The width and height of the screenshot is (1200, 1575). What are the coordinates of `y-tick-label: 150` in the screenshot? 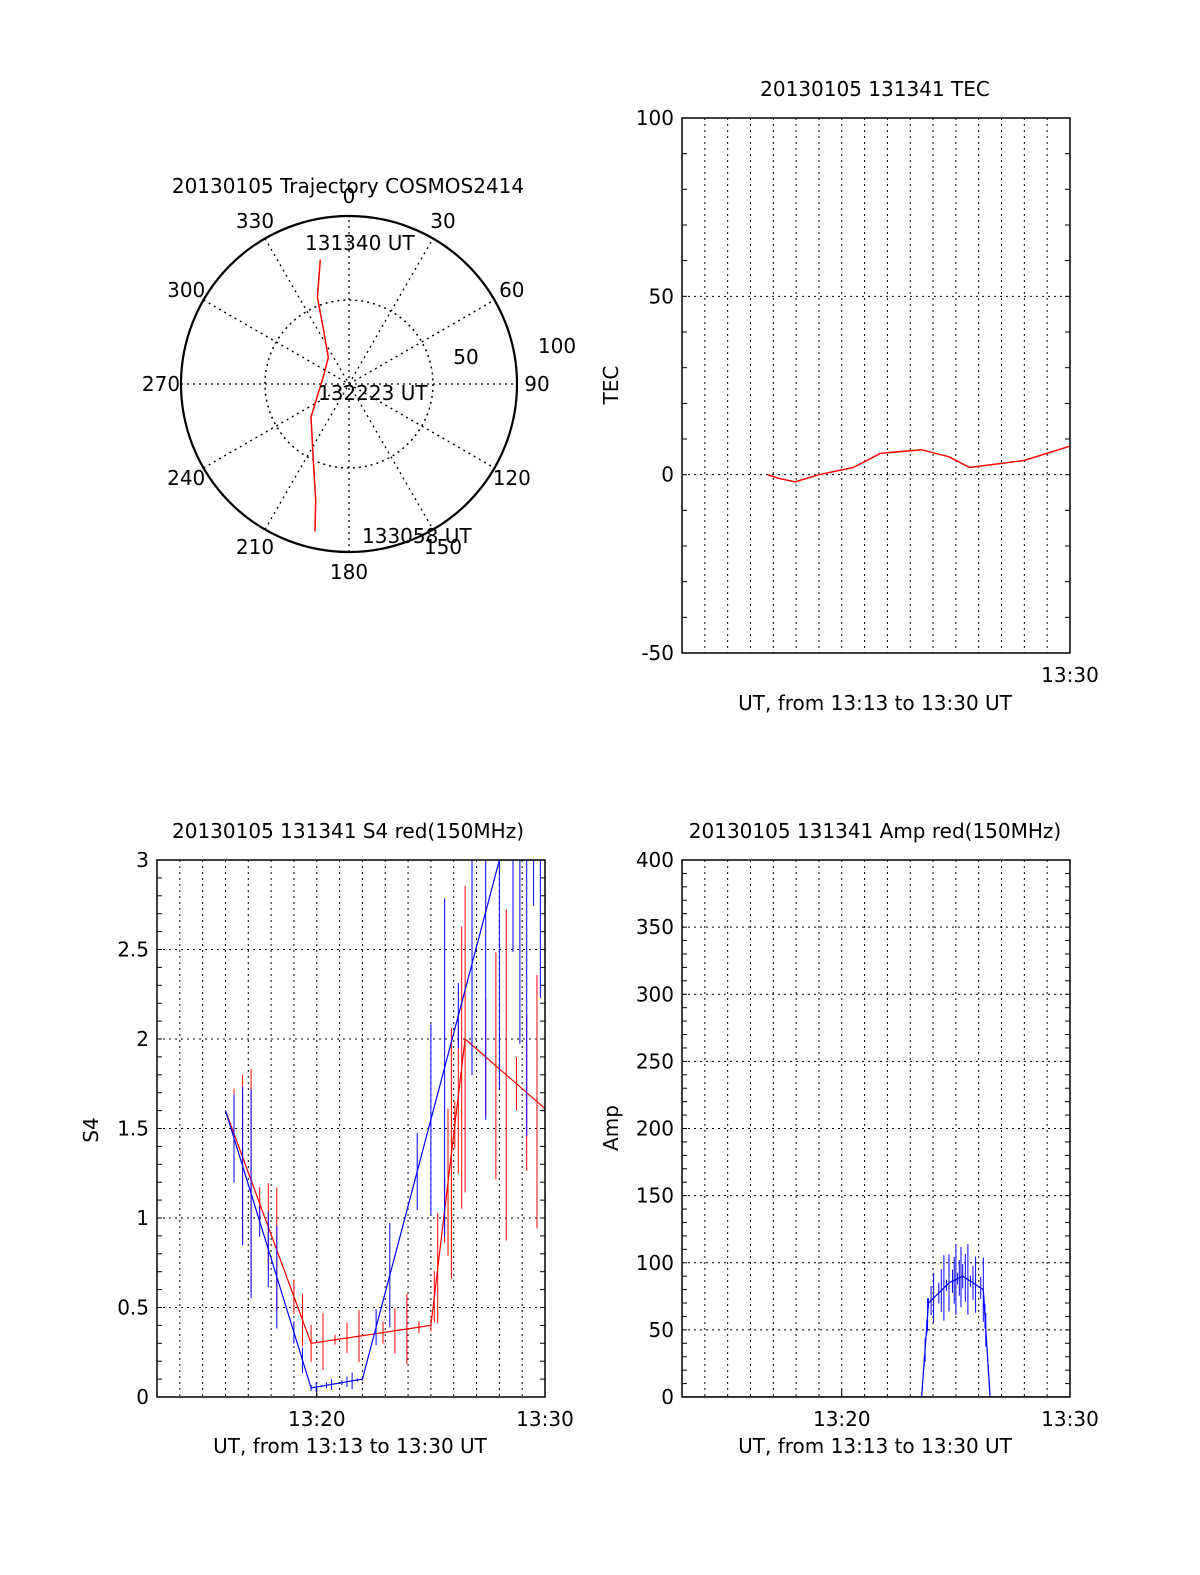 It's located at (655, 1196).